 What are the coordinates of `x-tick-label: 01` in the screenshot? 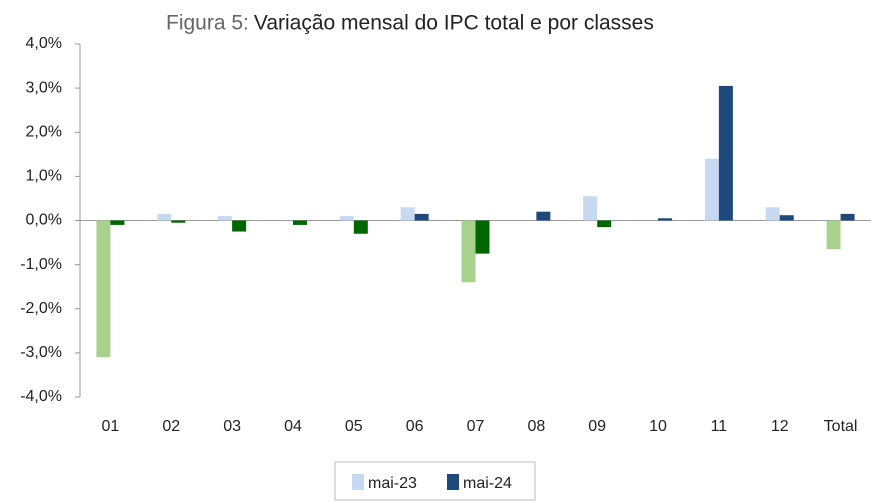 It's located at (111, 426).